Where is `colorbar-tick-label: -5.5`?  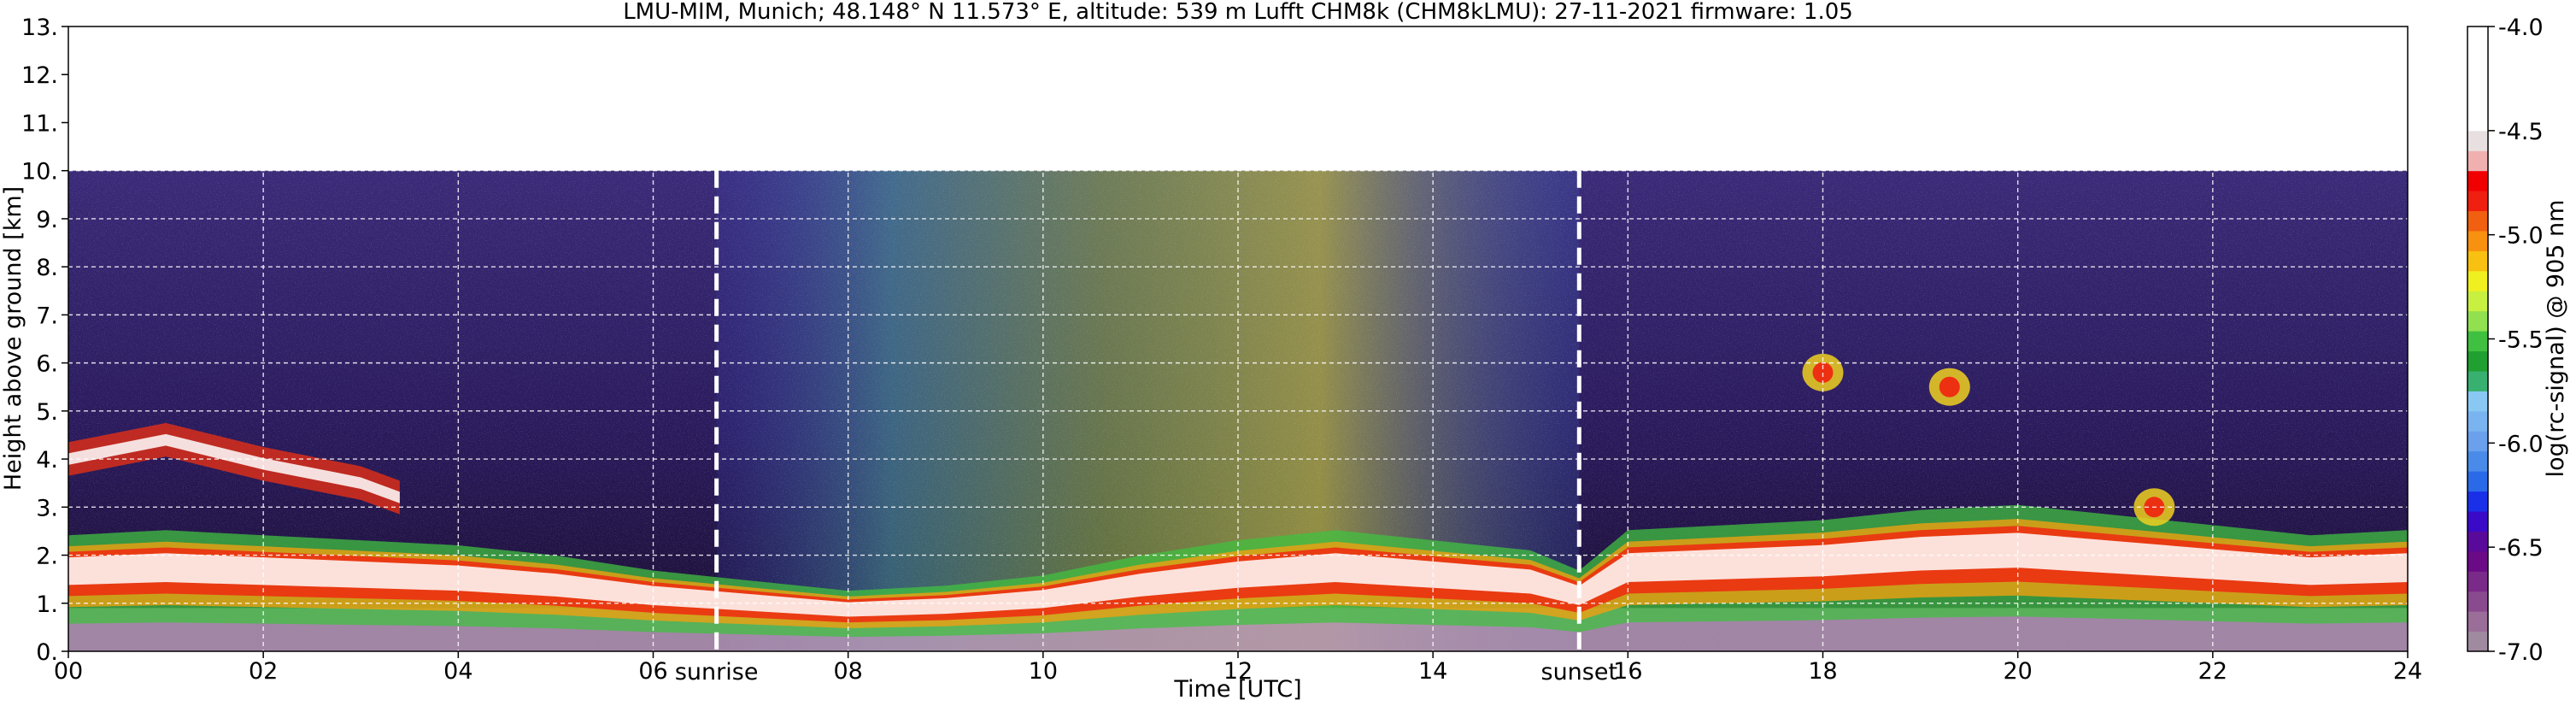 colorbar-tick-label: -5.5 is located at coordinates (2521, 340).